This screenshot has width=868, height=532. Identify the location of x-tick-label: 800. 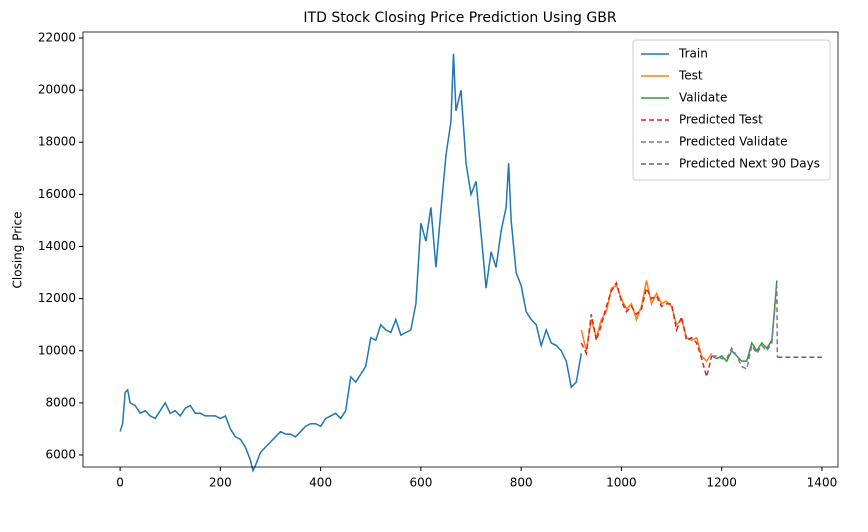
(521, 483).